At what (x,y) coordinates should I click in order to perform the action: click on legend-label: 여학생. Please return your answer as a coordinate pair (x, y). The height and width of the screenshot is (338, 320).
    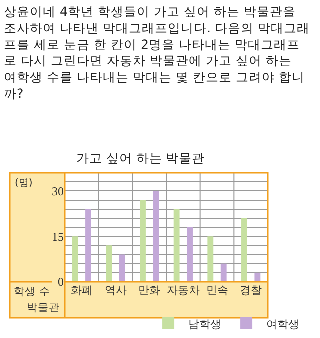
    Looking at the image, I should click on (283, 324).